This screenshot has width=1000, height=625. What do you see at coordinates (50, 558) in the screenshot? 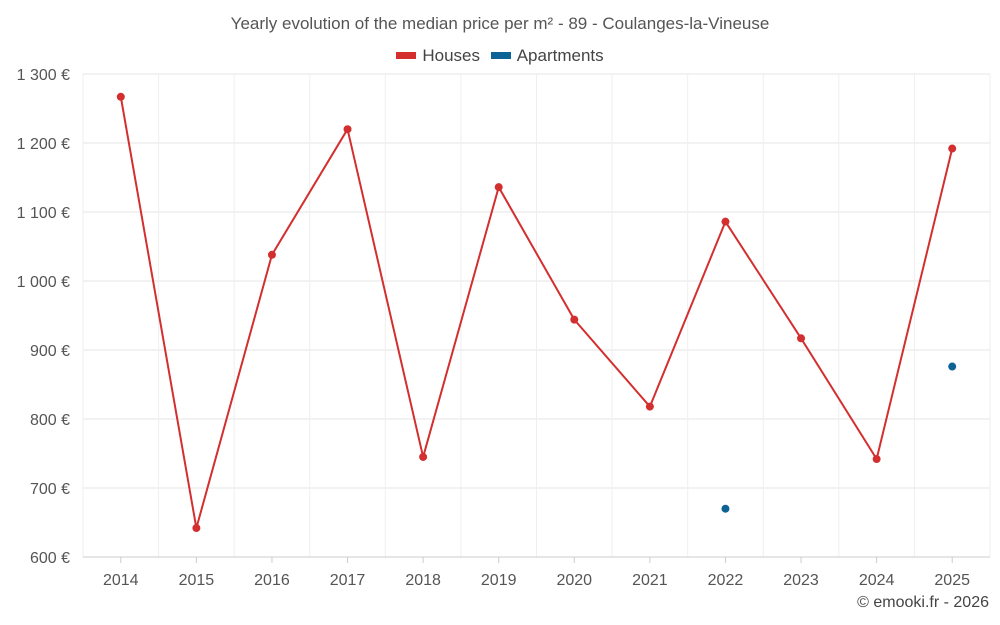
I see `y-tick-label: 600 €` at bounding box center [50, 558].